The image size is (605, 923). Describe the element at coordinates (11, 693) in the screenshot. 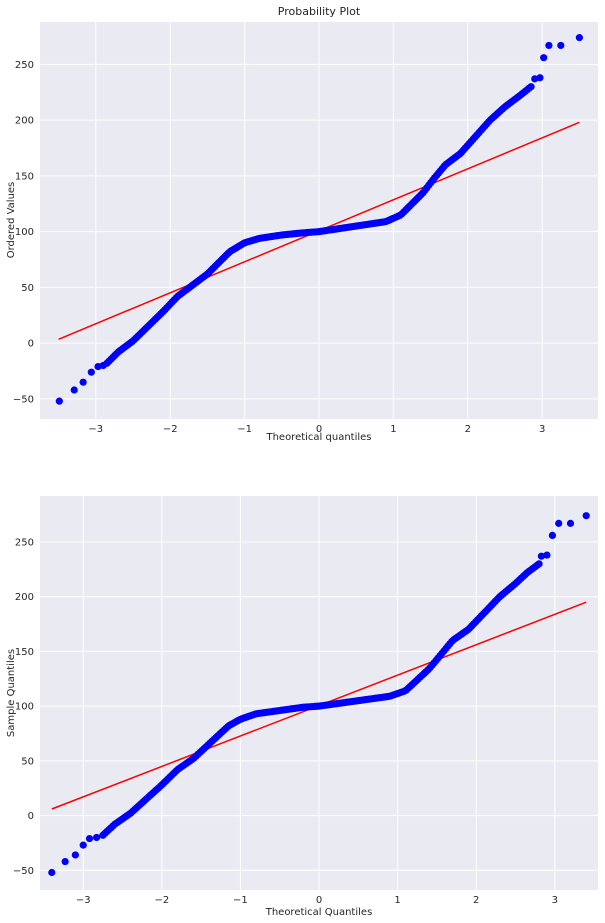

I see `y-axis-label: Sample Quantiles` at that location.